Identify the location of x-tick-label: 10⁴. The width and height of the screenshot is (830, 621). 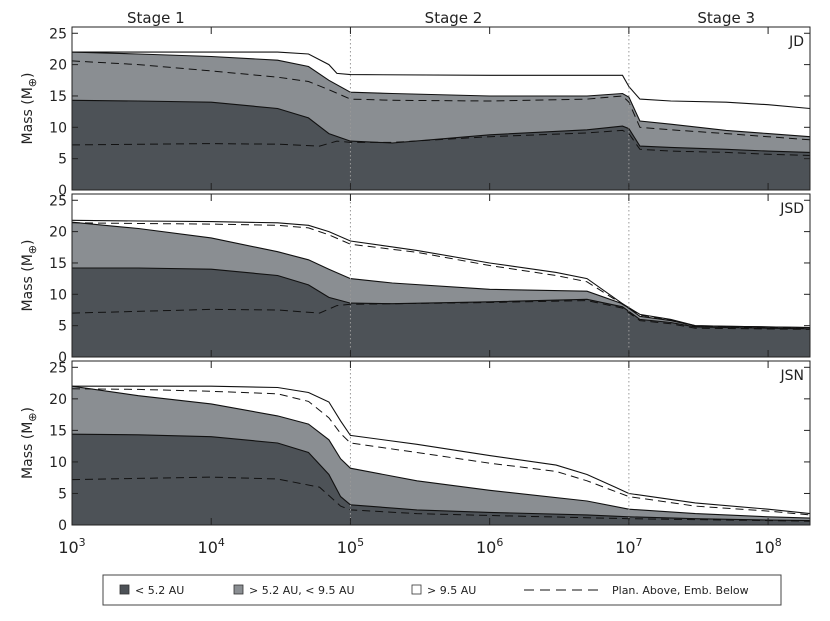
(211, 546).